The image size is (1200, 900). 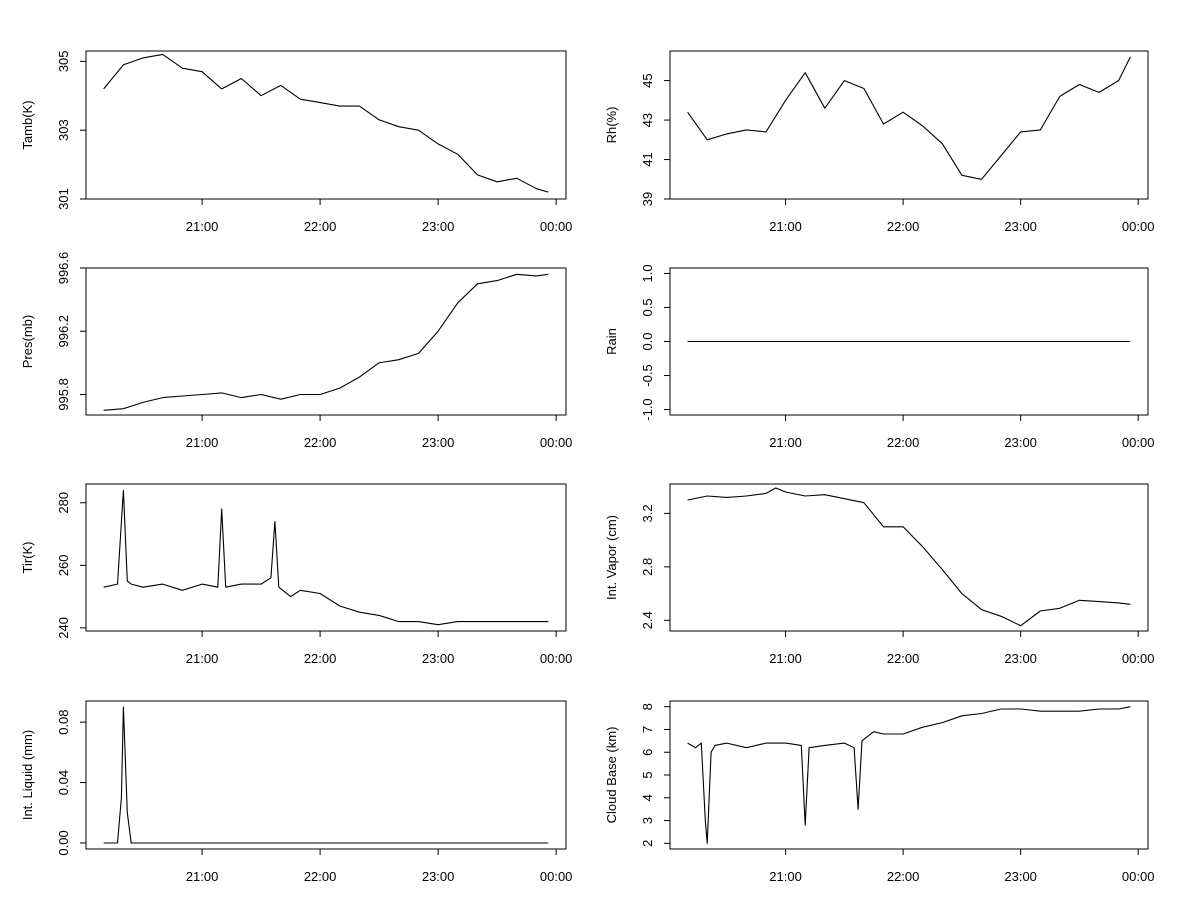 I want to click on y-tick-label: 41, so click(x=647, y=159).